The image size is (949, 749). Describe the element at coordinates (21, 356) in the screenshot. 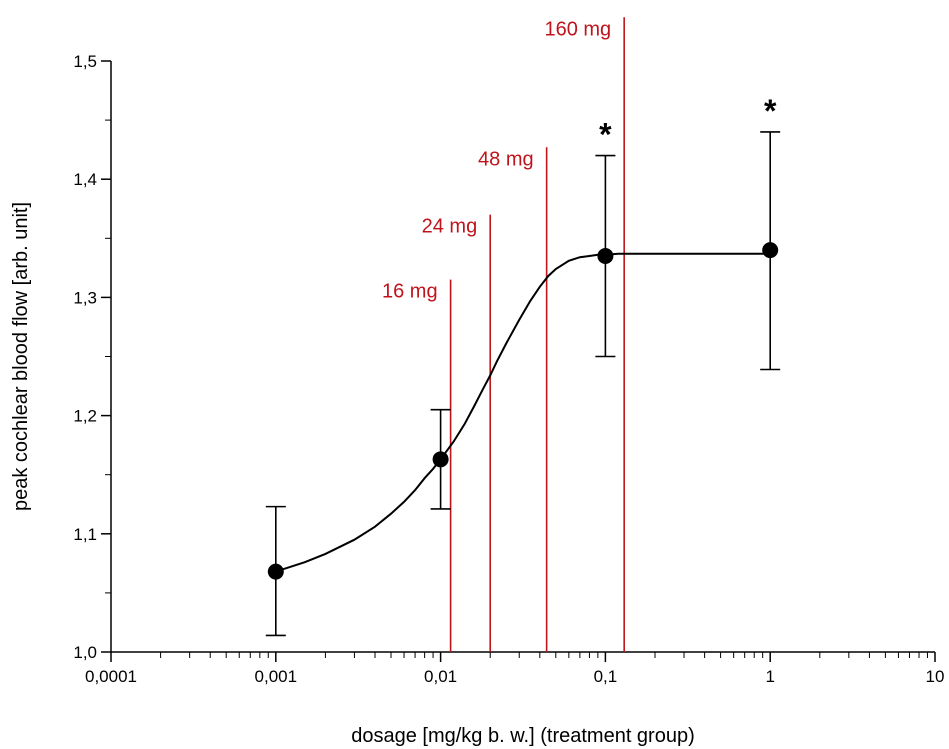

I see `y-axis-label: peak cochlear blood flow [arb. unit]` at that location.